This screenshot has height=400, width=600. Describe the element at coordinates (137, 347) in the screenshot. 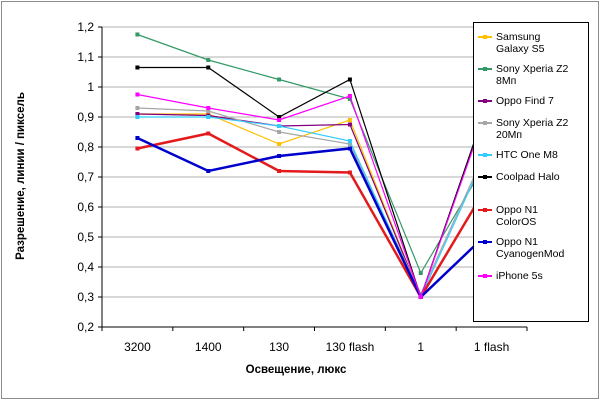

I see `x-tick-label: 3200` at that location.